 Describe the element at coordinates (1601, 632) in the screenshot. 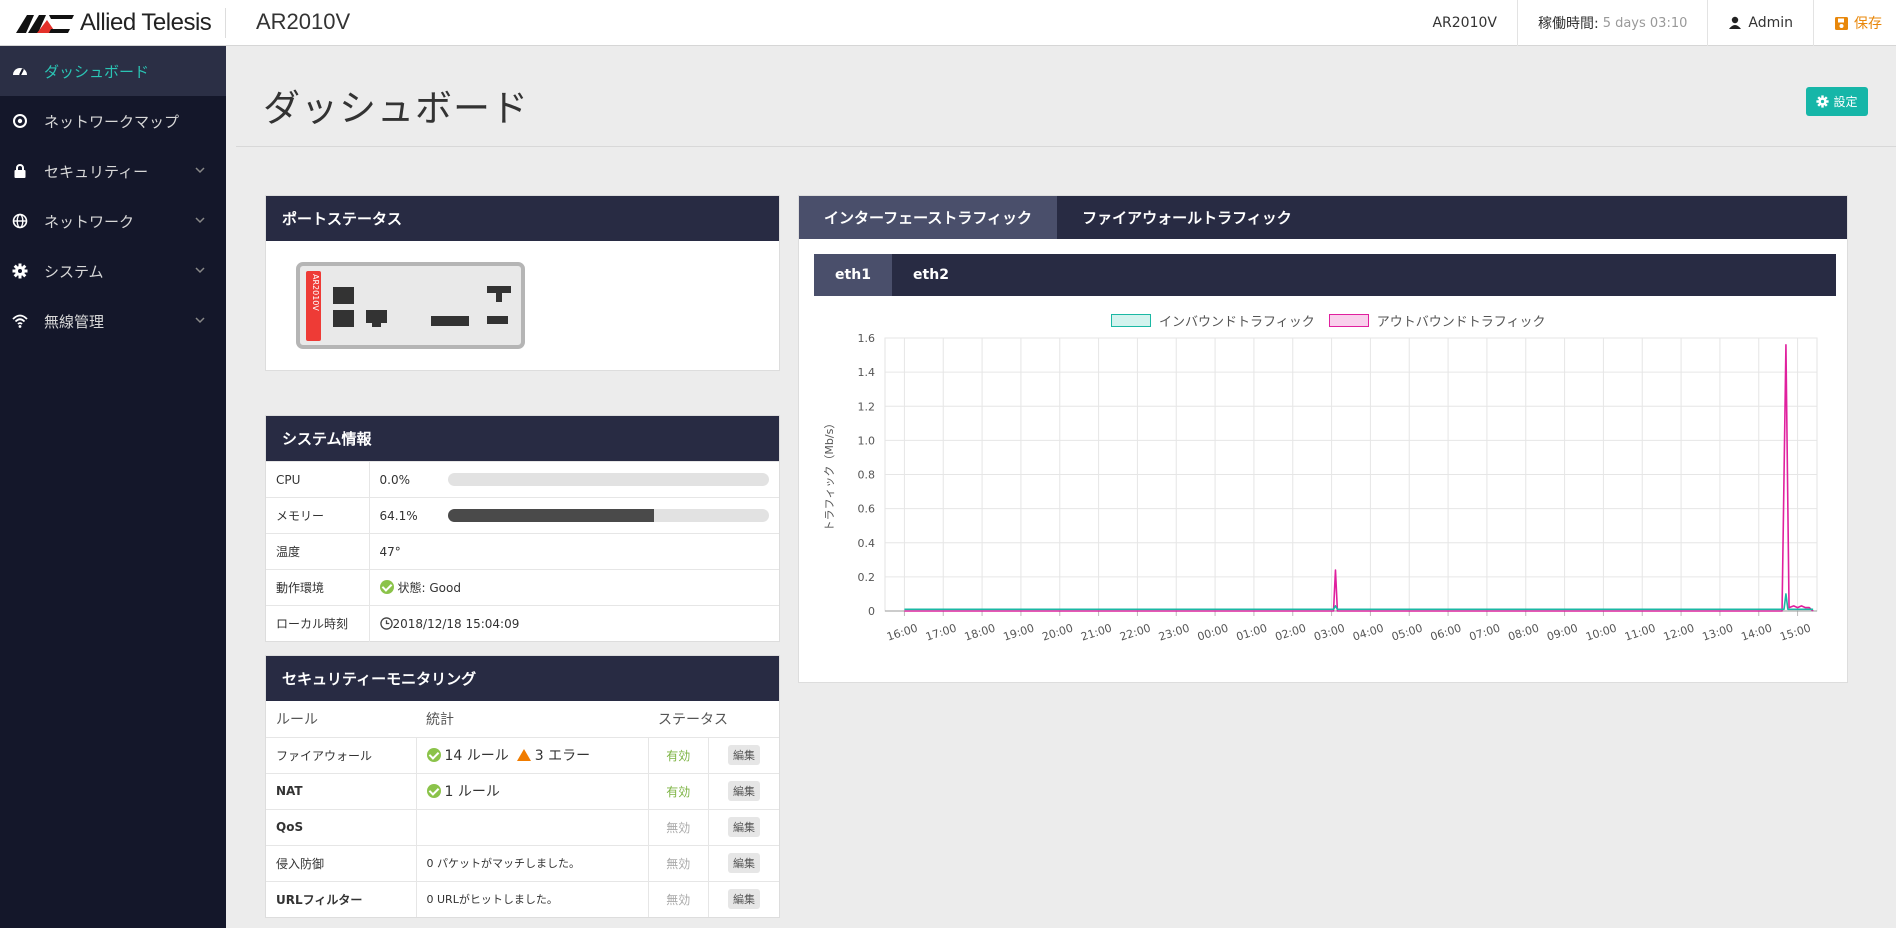

I see `x-tick-label: 10:00` at that location.